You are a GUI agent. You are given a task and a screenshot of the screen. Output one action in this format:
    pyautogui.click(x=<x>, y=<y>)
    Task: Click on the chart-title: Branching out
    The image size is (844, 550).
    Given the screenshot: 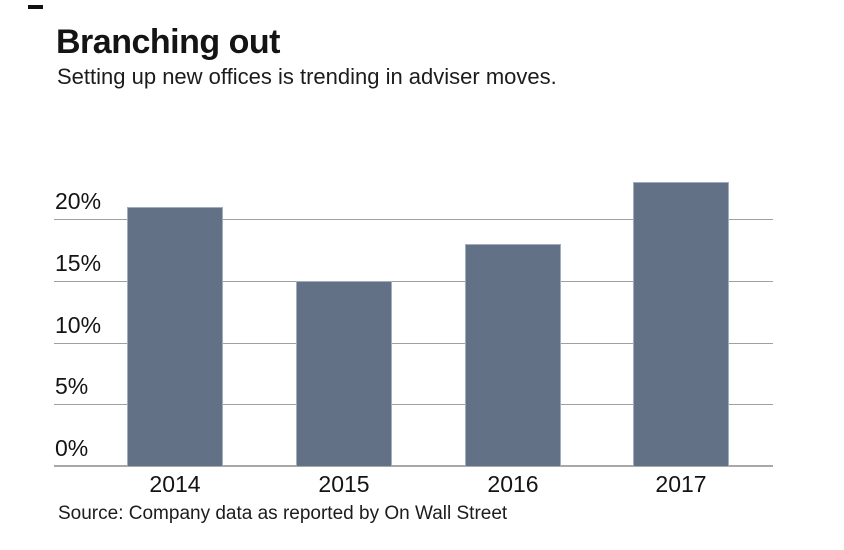 What is the action you would take?
    pyautogui.click(x=168, y=42)
    